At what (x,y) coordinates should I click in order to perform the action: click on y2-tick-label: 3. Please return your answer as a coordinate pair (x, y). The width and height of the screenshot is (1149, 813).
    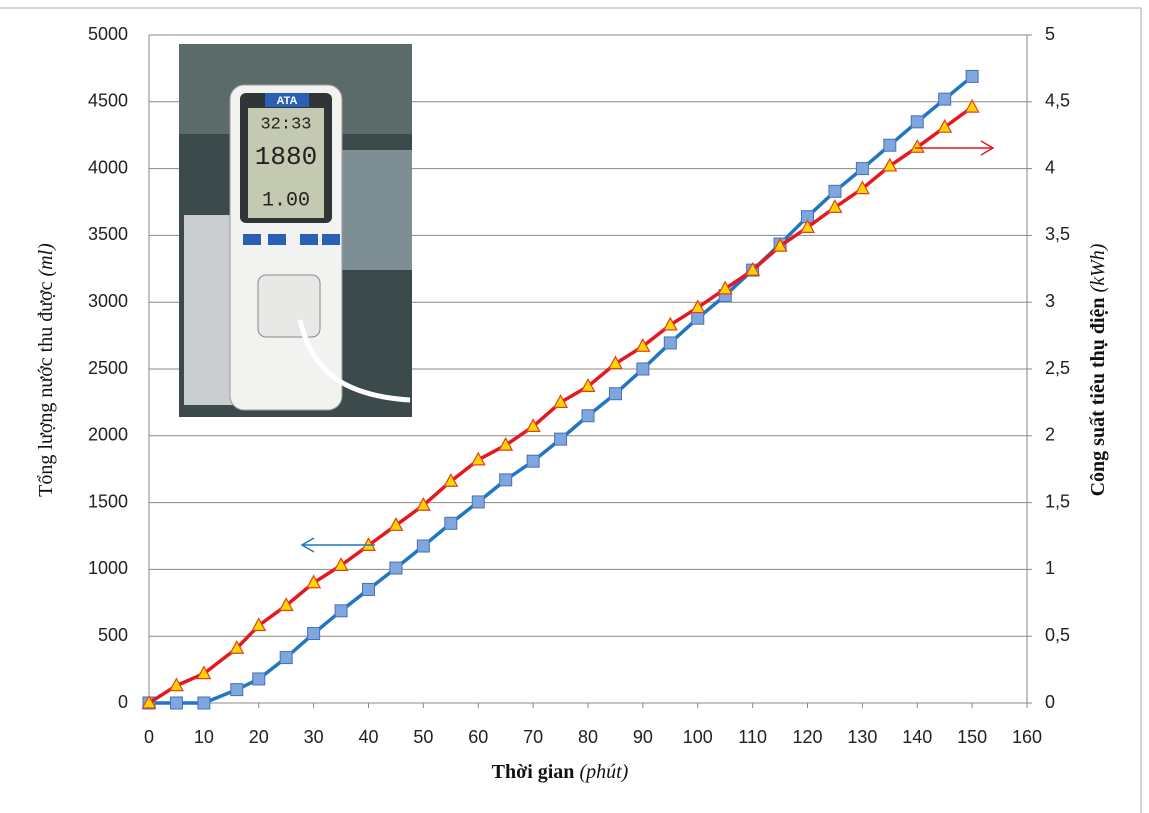
    Looking at the image, I should click on (1050, 301).